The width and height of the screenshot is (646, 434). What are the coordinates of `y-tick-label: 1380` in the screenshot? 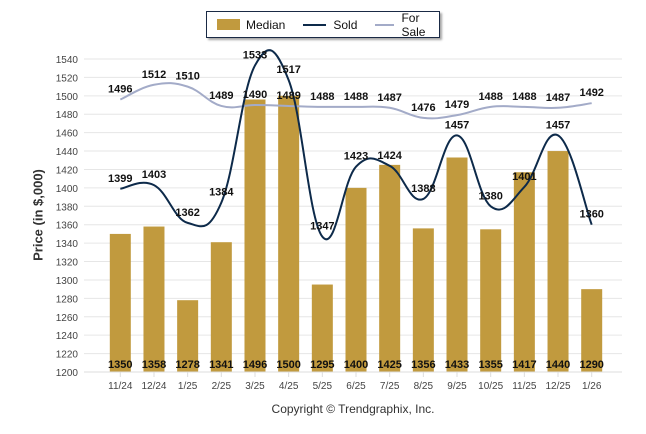 It's located at (67, 207).